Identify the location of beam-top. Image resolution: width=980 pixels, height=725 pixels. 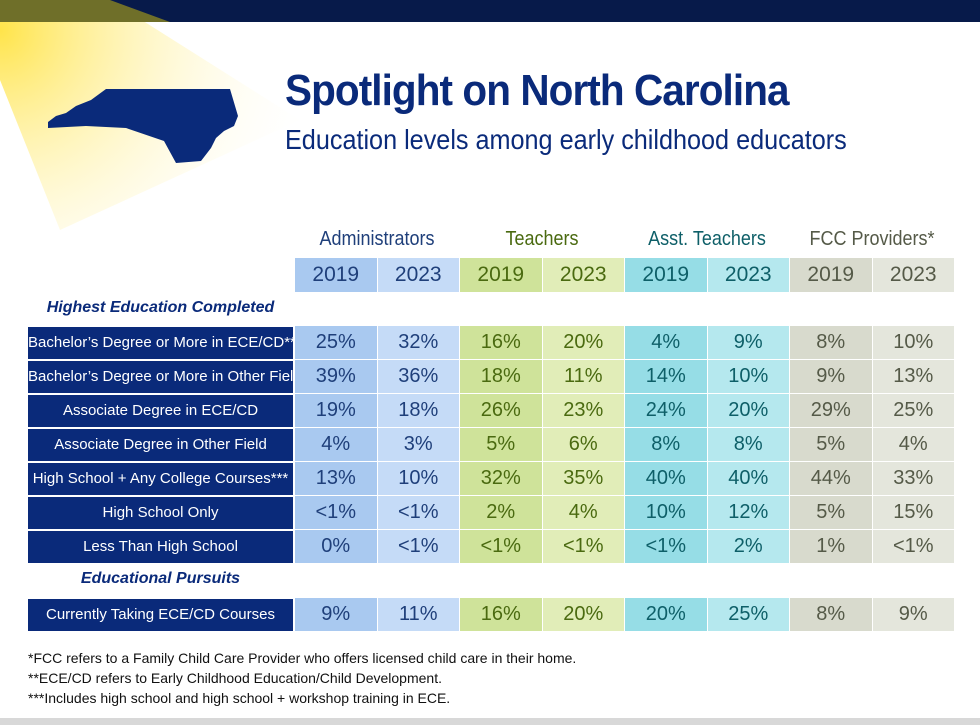
(85, 11).